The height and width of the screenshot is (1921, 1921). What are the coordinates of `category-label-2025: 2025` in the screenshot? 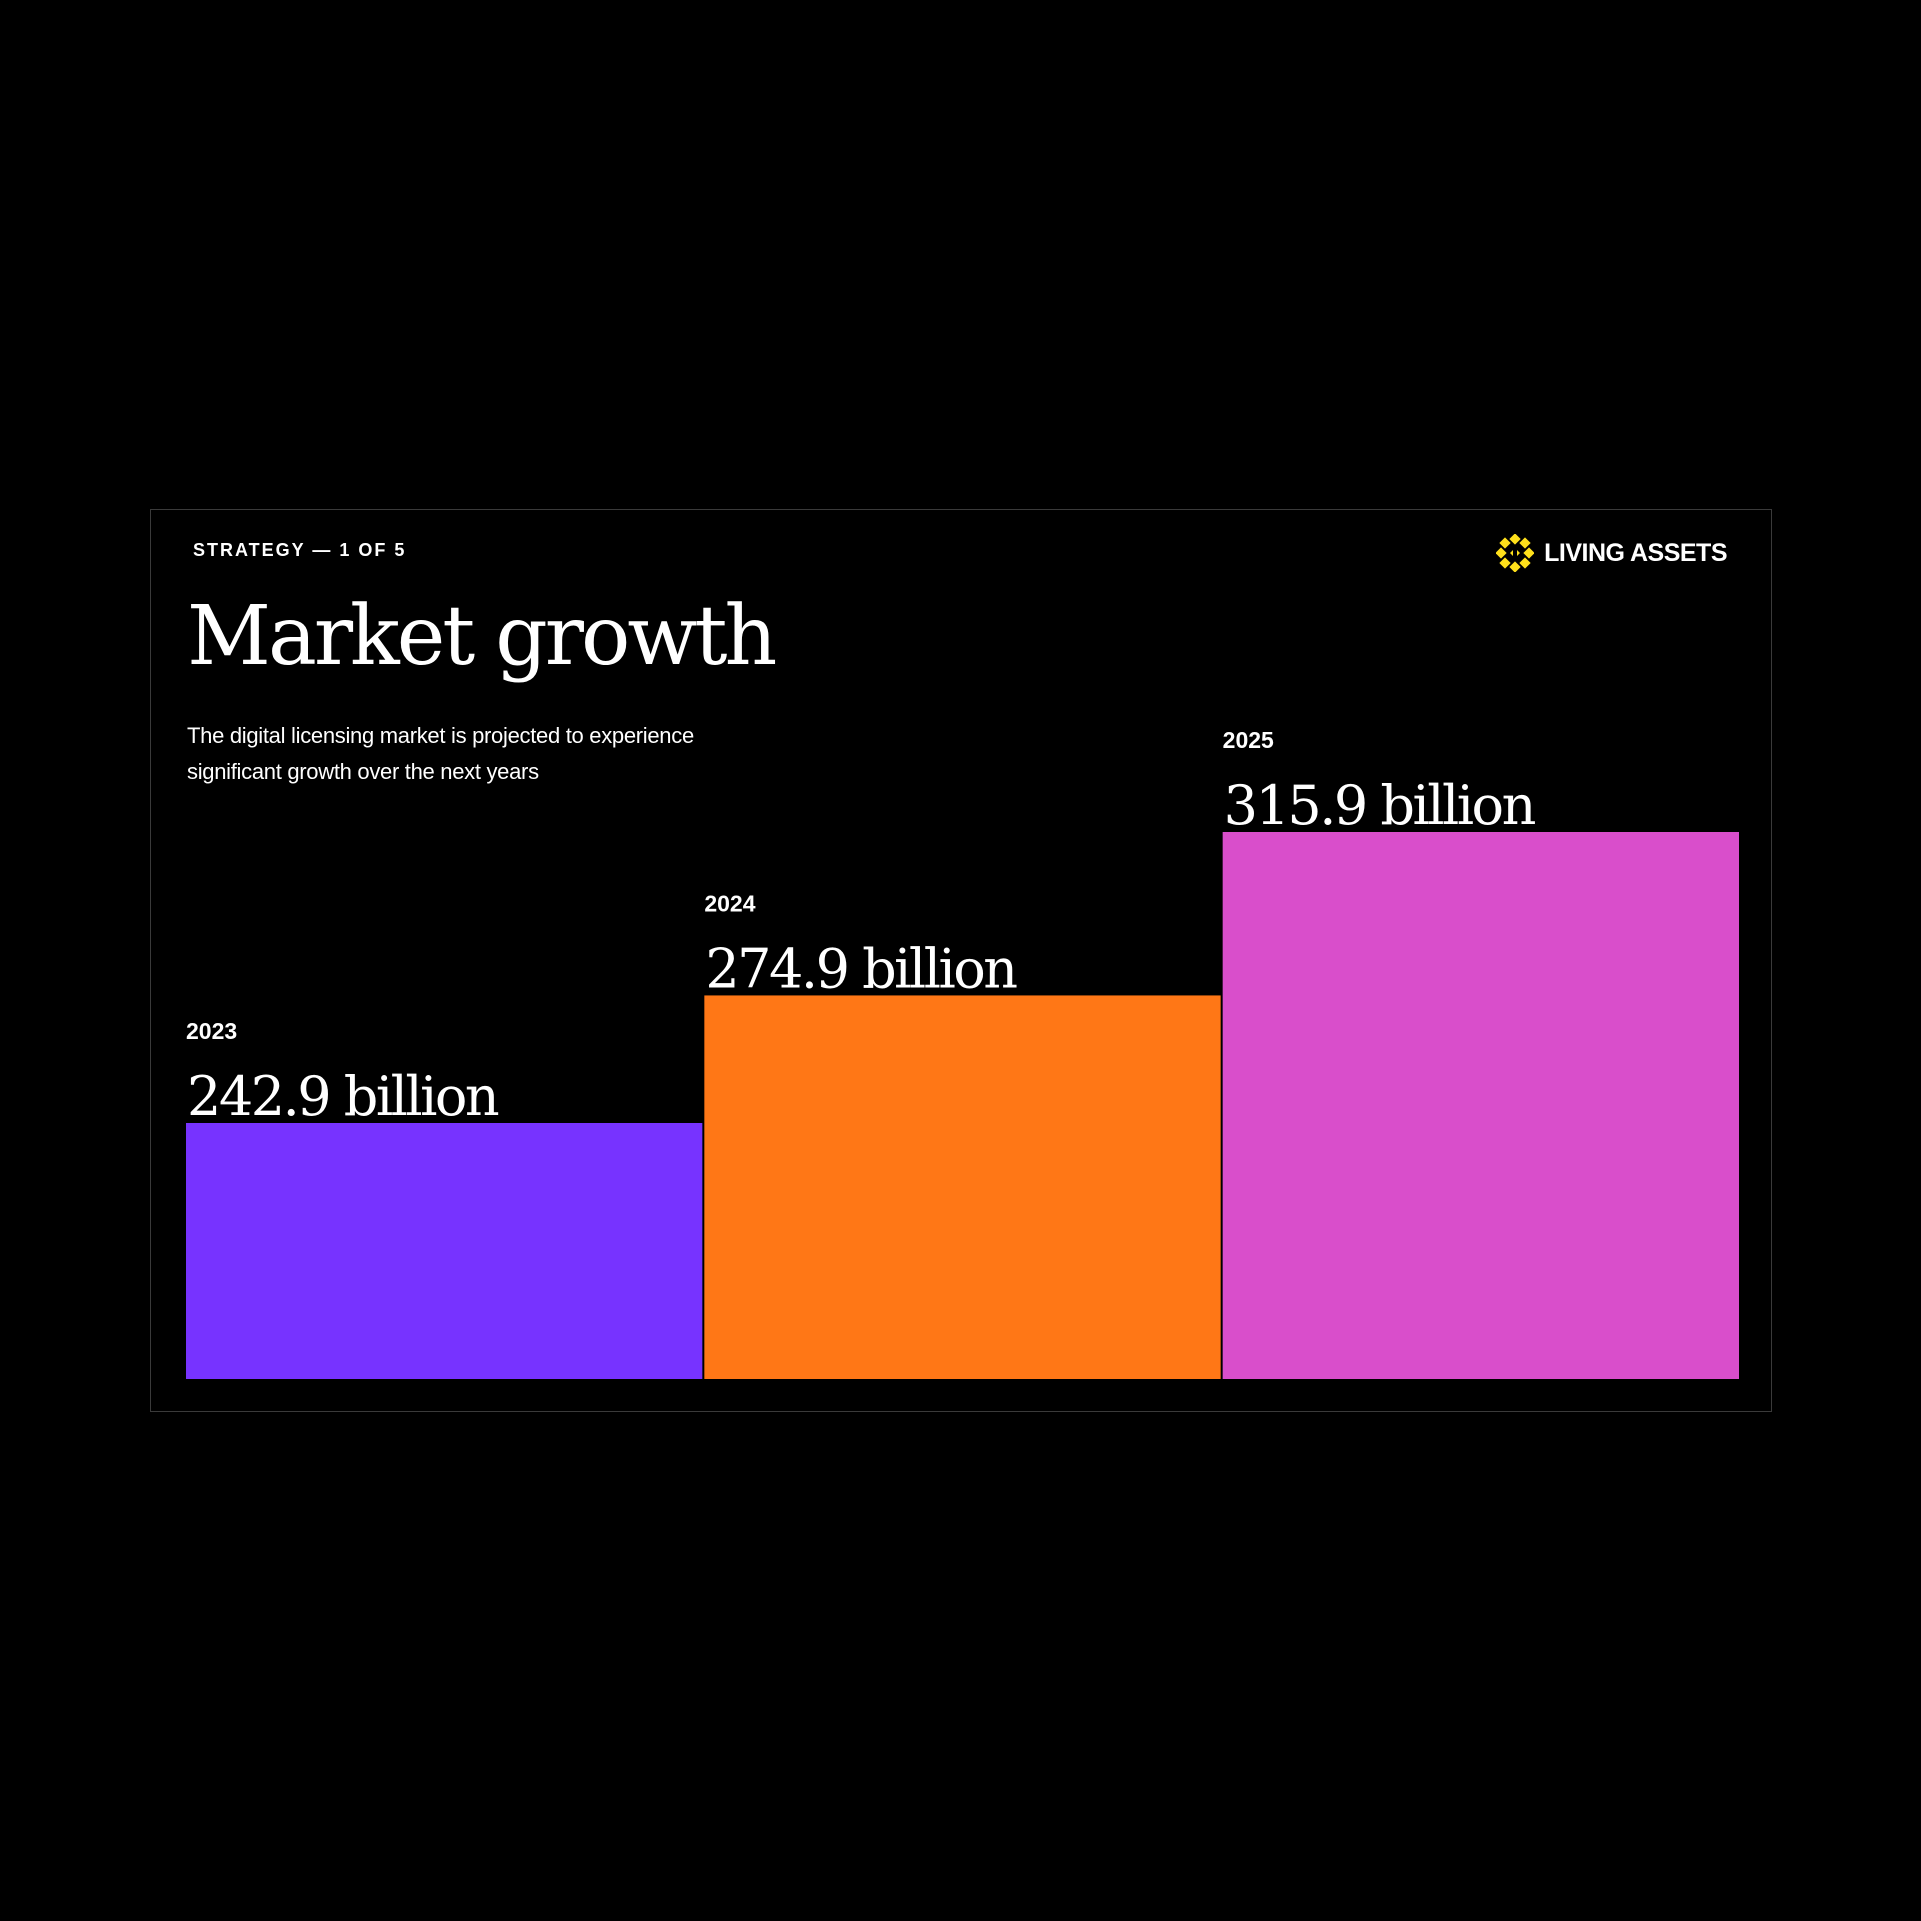 It's located at (1248, 740).